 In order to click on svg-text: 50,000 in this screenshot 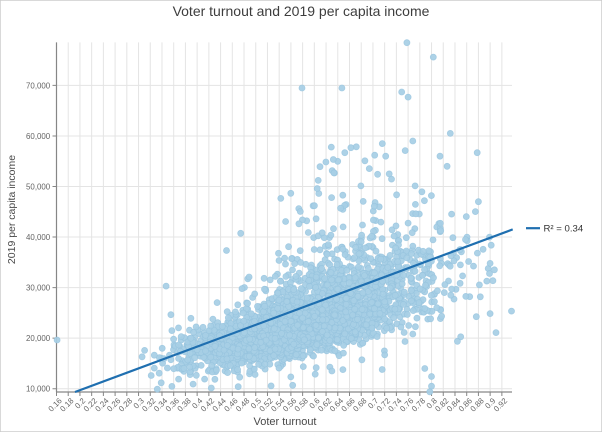, I will do `click(38, 187)`.